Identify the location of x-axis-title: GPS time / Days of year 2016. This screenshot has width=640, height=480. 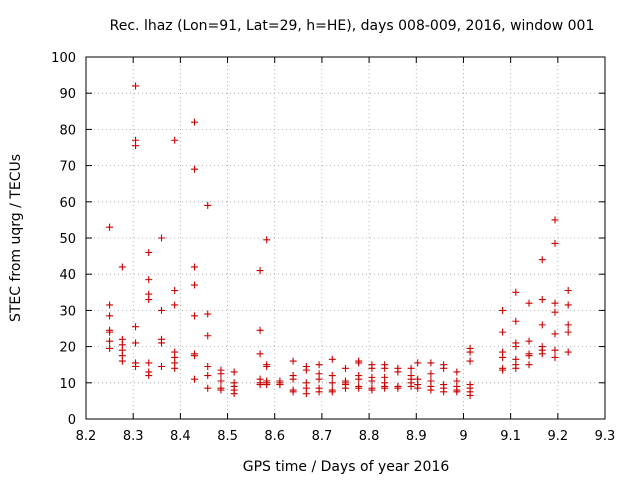
(346, 467).